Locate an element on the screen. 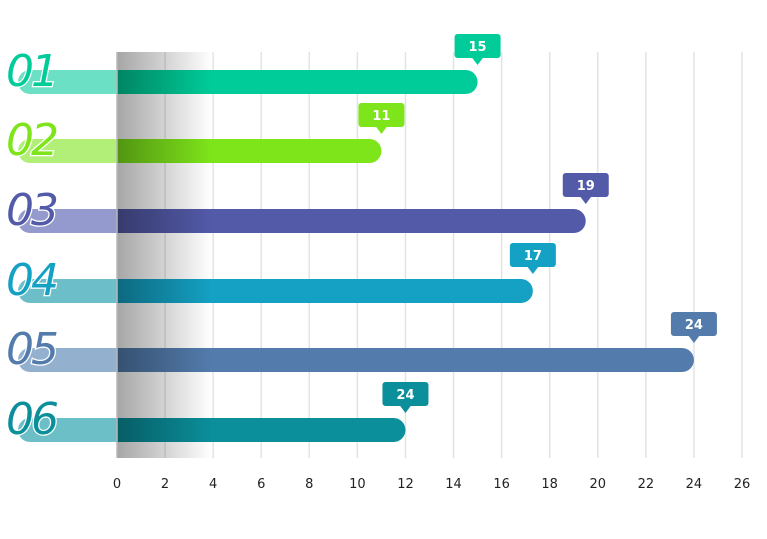 The image size is (767, 539). category-label: 05 is located at coordinates (31, 349).